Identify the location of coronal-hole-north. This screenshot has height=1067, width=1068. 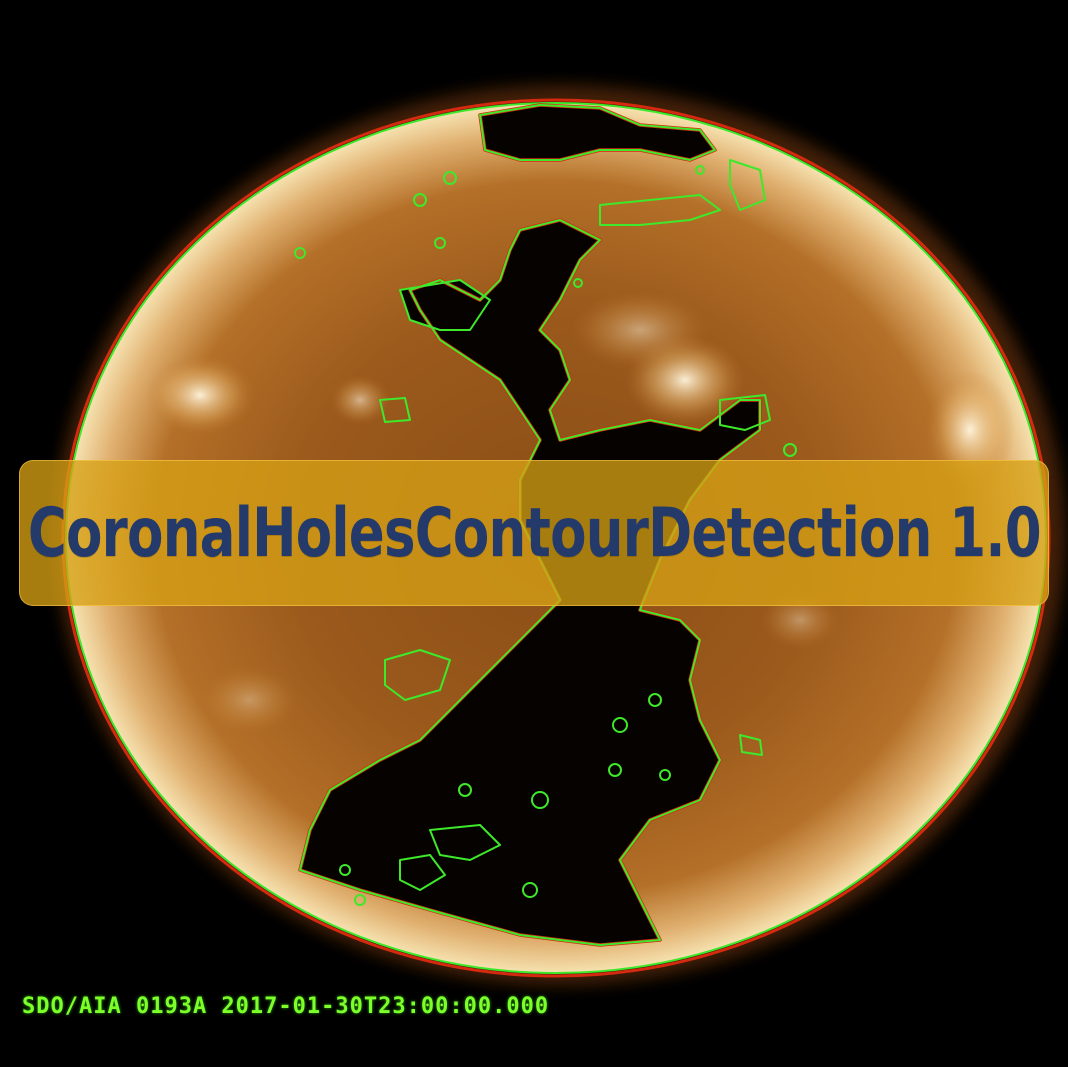
(597, 132).